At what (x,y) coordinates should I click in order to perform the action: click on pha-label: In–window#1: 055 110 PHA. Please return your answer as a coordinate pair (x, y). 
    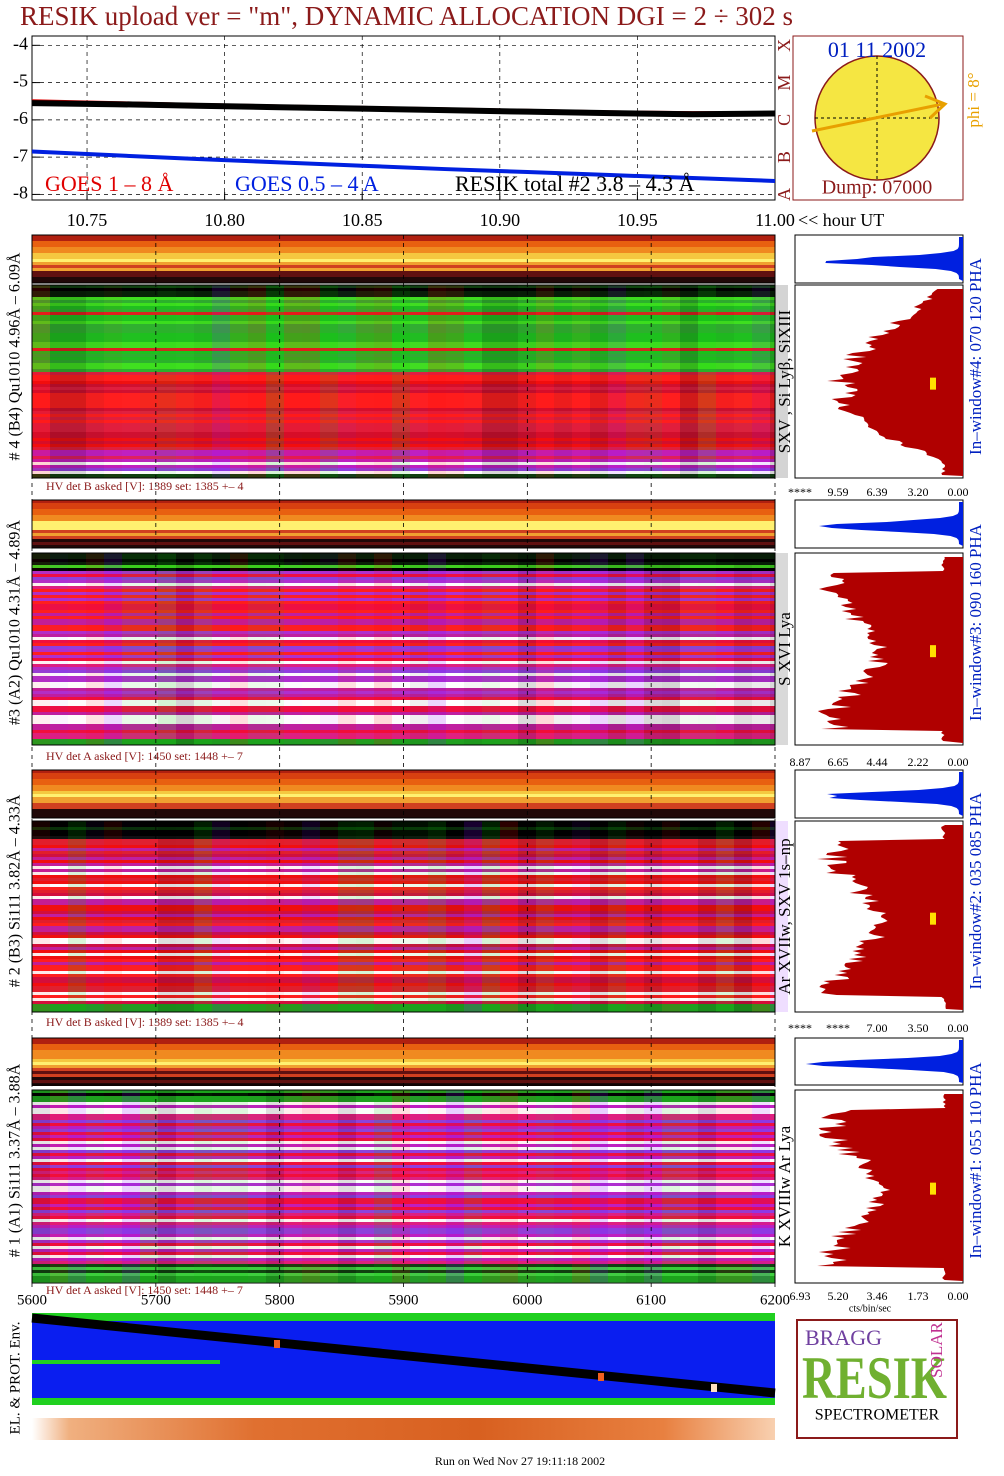
    Looking at the image, I should click on (975, 1160).